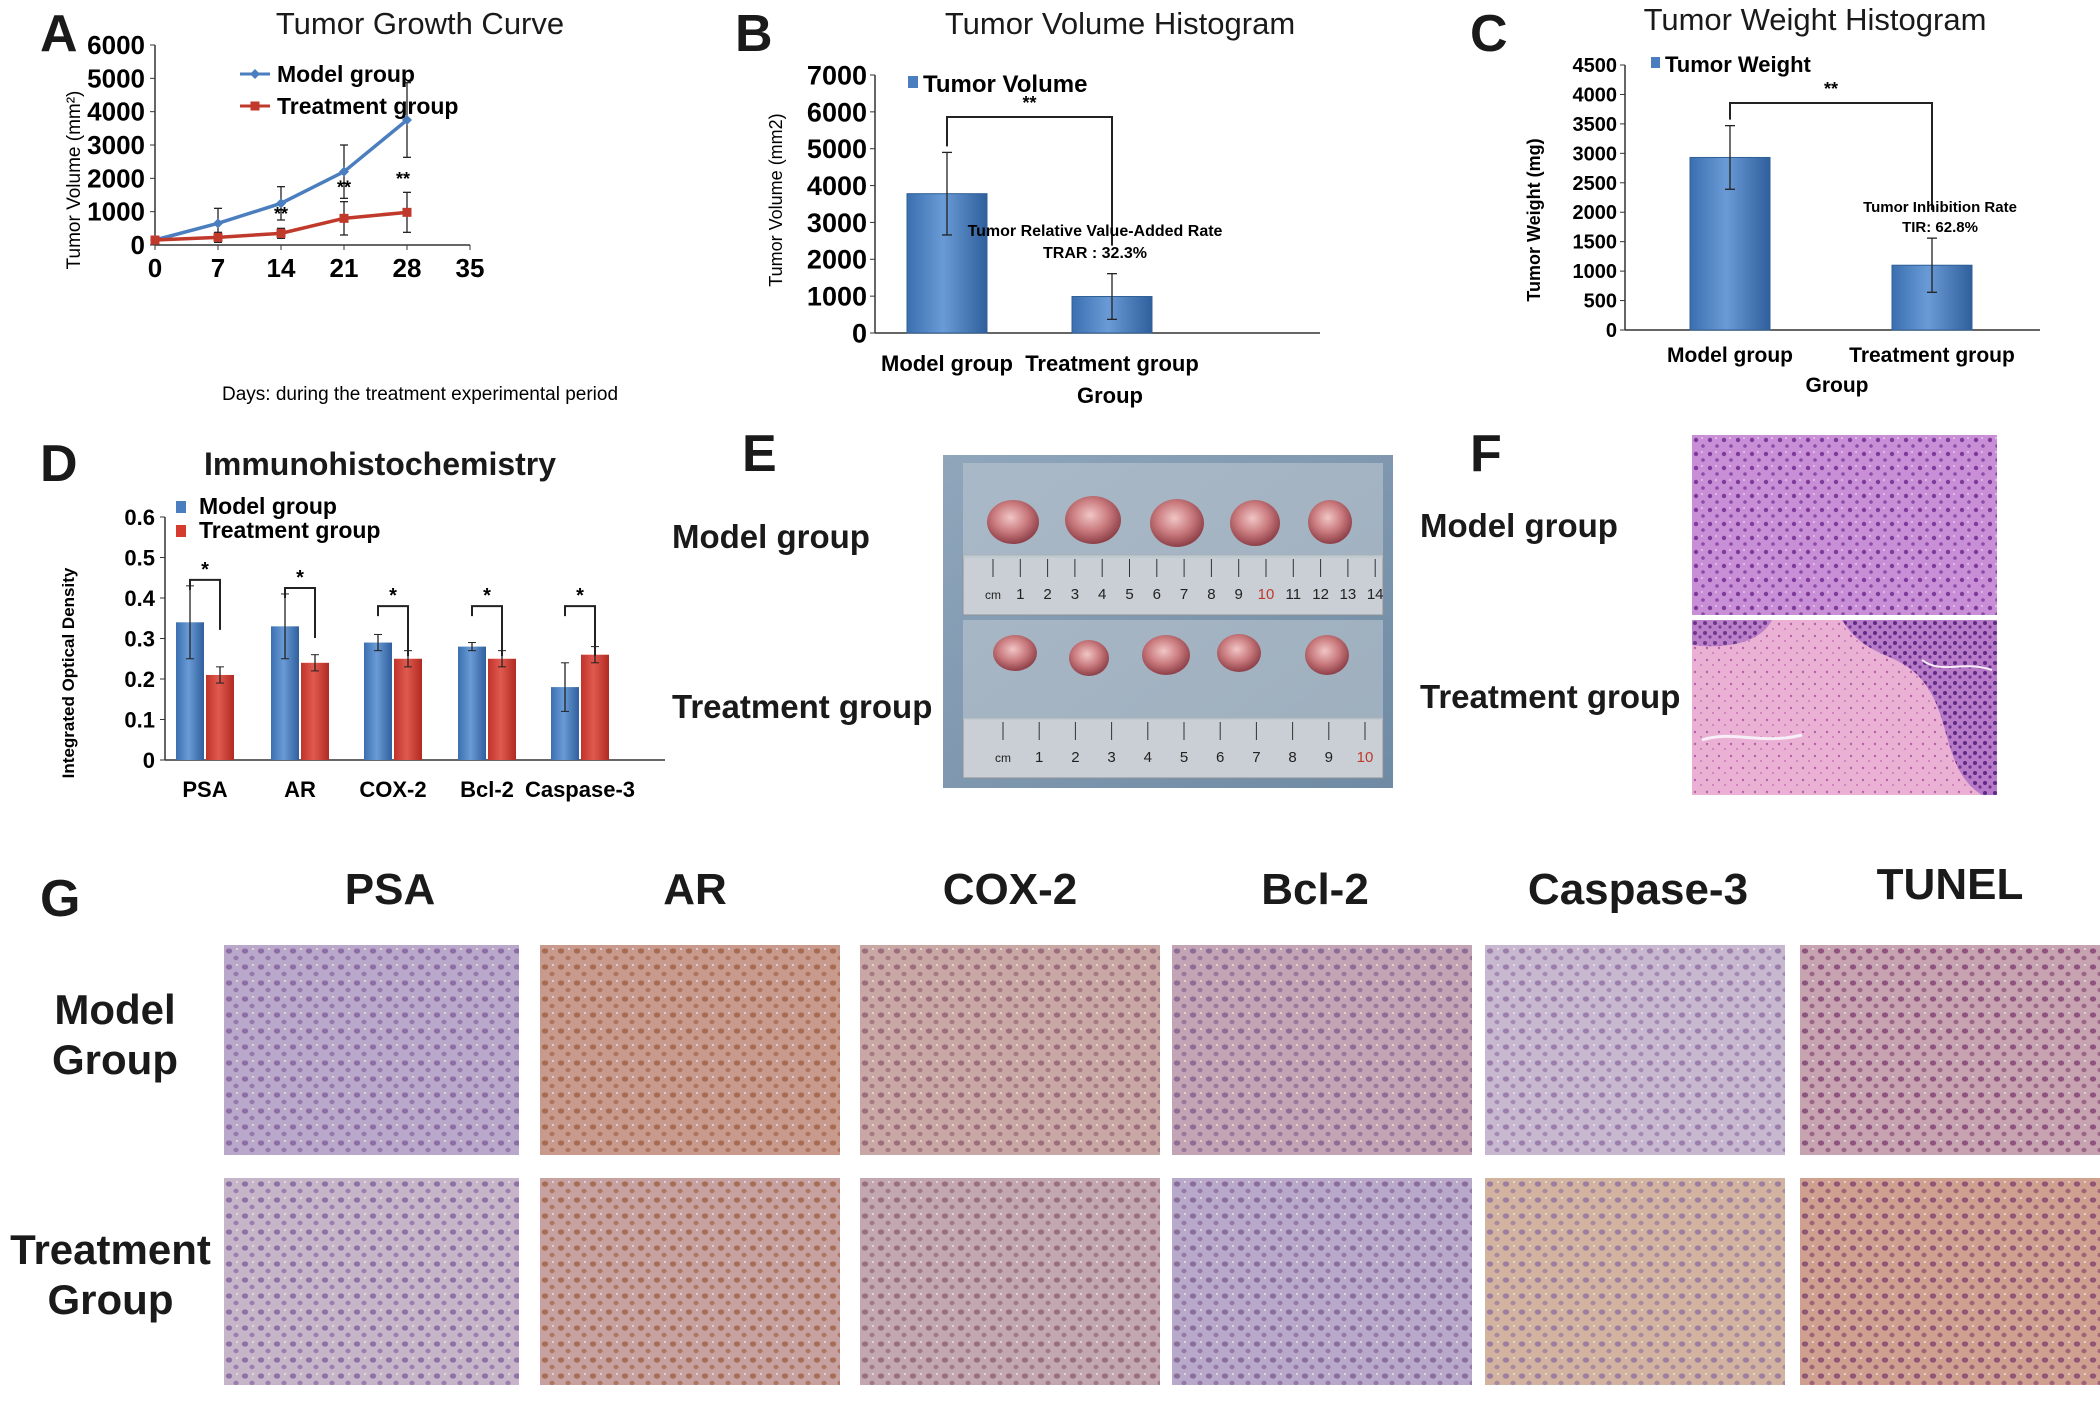  I want to click on chart-b-significance: **, so click(1029, 103).